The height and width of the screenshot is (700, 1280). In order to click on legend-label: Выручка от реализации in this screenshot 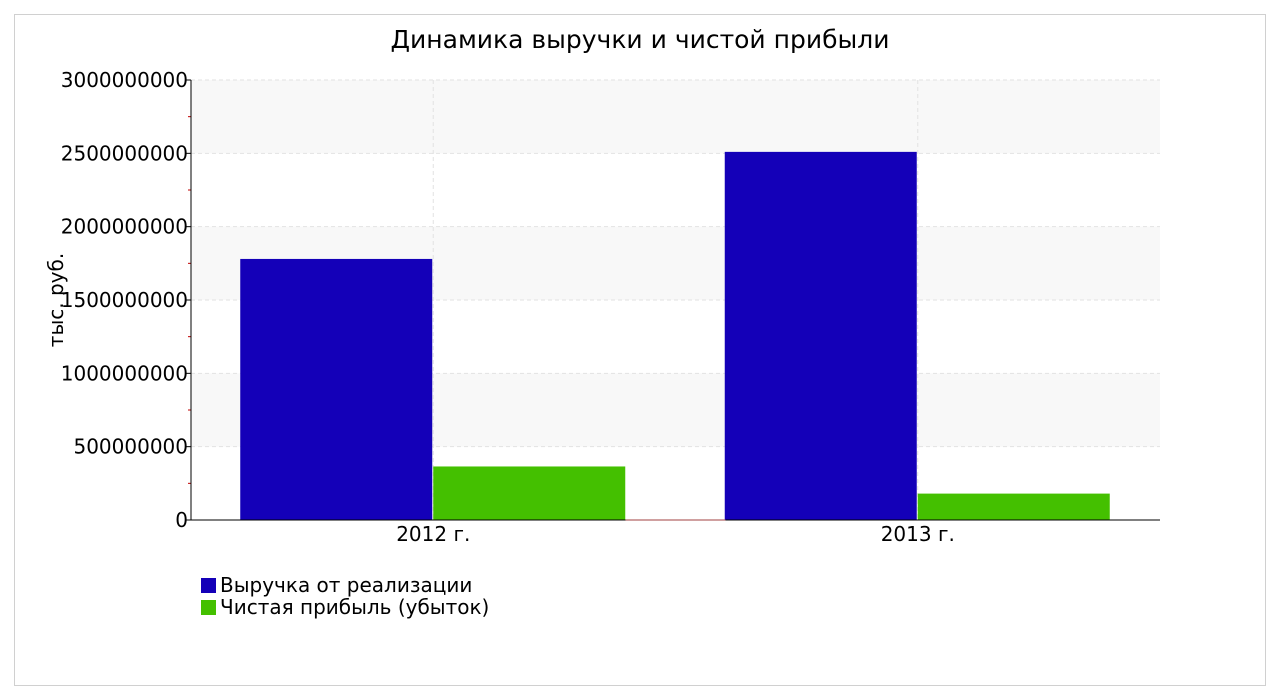, I will do `click(346, 585)`.